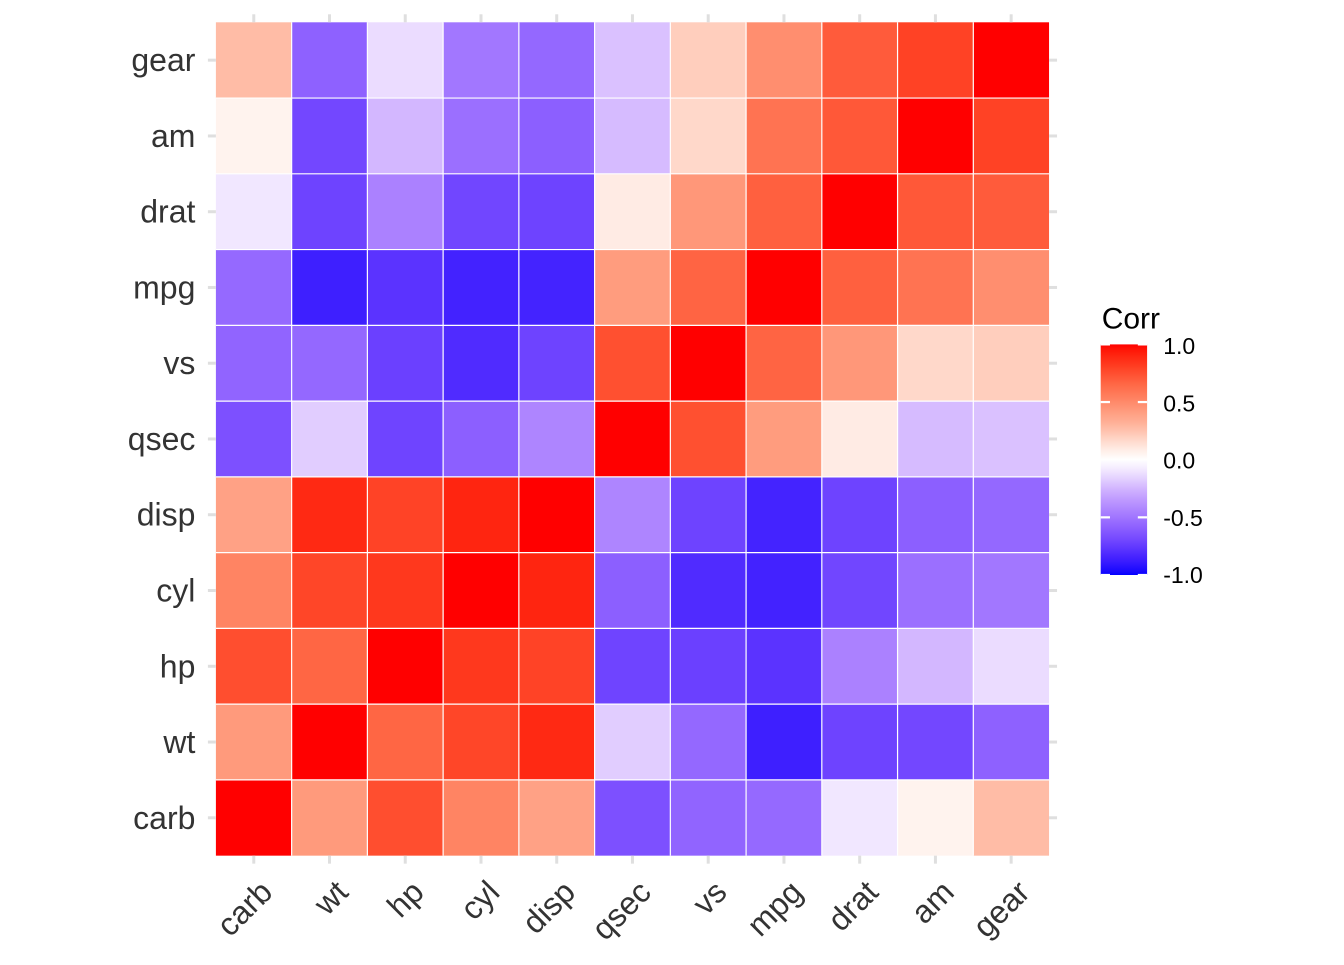 The image size is (1344, 965). I want to click on svg-text: drat, so click(167, 212).